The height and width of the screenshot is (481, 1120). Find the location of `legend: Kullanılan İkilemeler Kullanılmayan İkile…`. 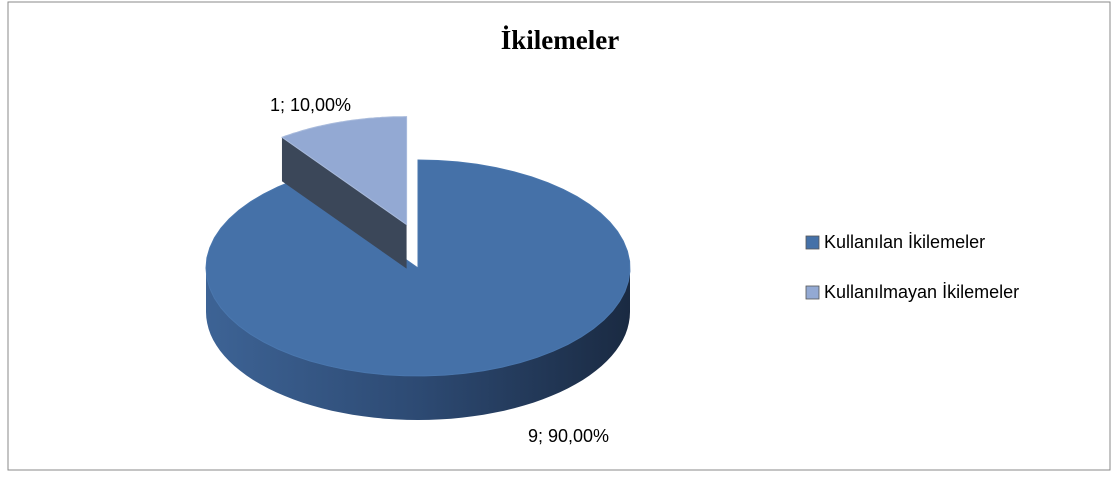

legend: Kullanılan İkilemeler Kullanılmayan İkile… is located at coordinates (912, 267).